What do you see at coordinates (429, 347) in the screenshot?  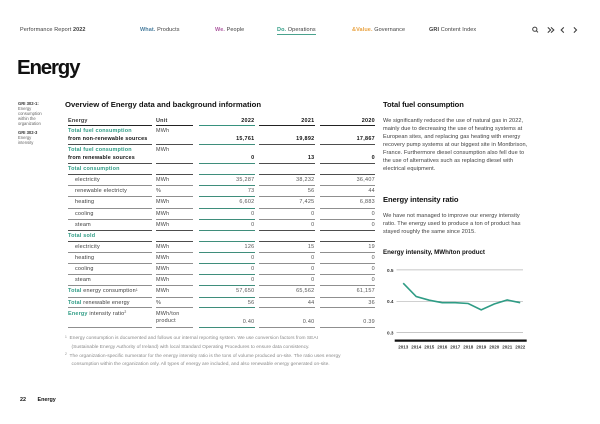 I see `svg-text: 2015` at bounding box center [429, 347].